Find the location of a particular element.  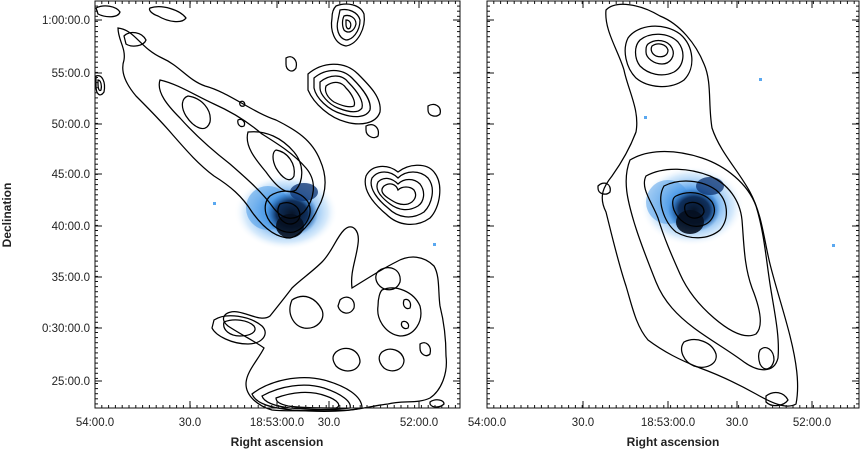

left-x-tick-labels: 54:00.0 30.0 18:53:00.0 30.0 52:00.0 is located at coordinates (257, 423).